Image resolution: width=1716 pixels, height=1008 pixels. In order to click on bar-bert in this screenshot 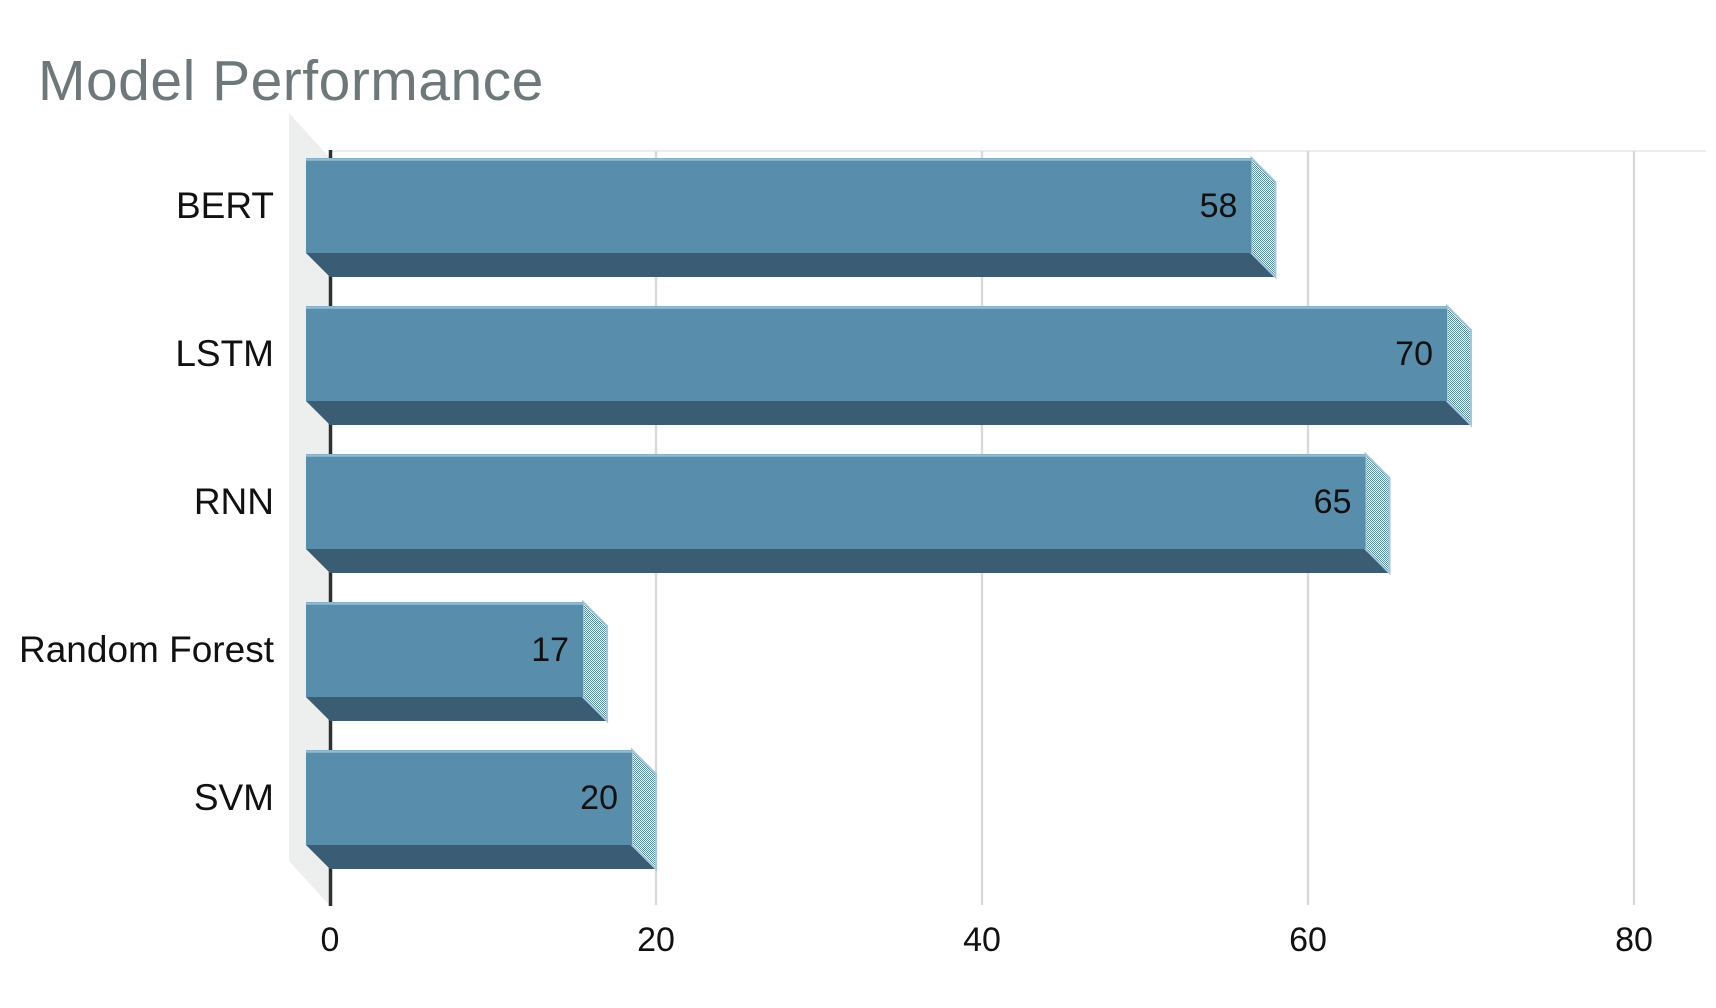, I will do `click(791, 217)`.